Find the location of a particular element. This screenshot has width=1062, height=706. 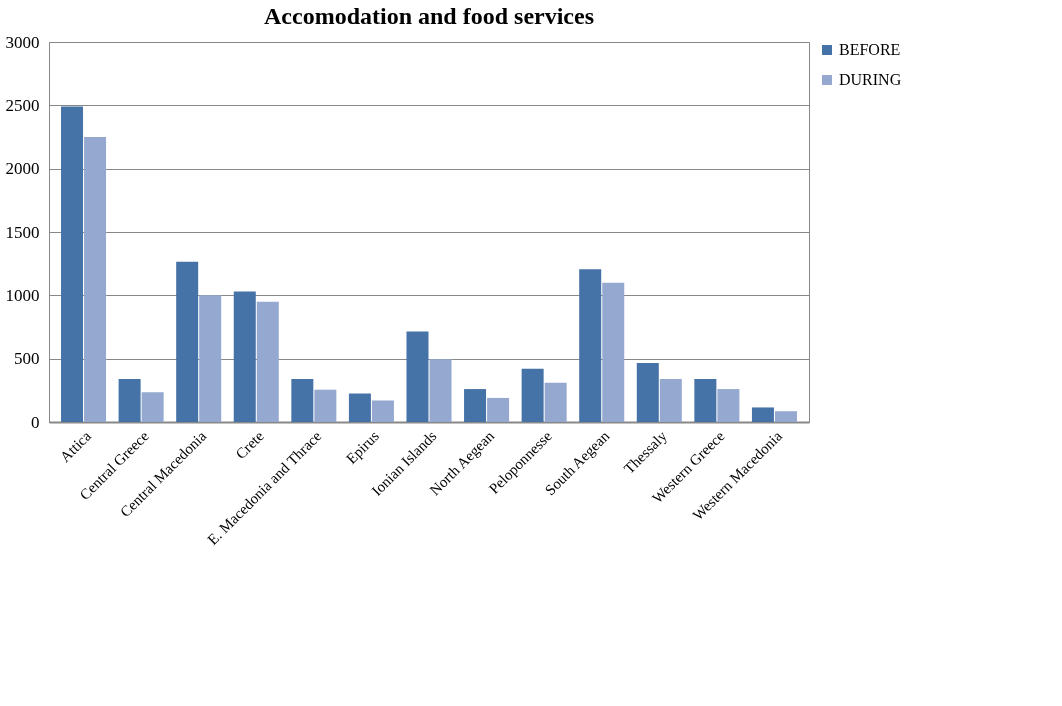

legend-label: DURING is located at coordinates (870, 79).